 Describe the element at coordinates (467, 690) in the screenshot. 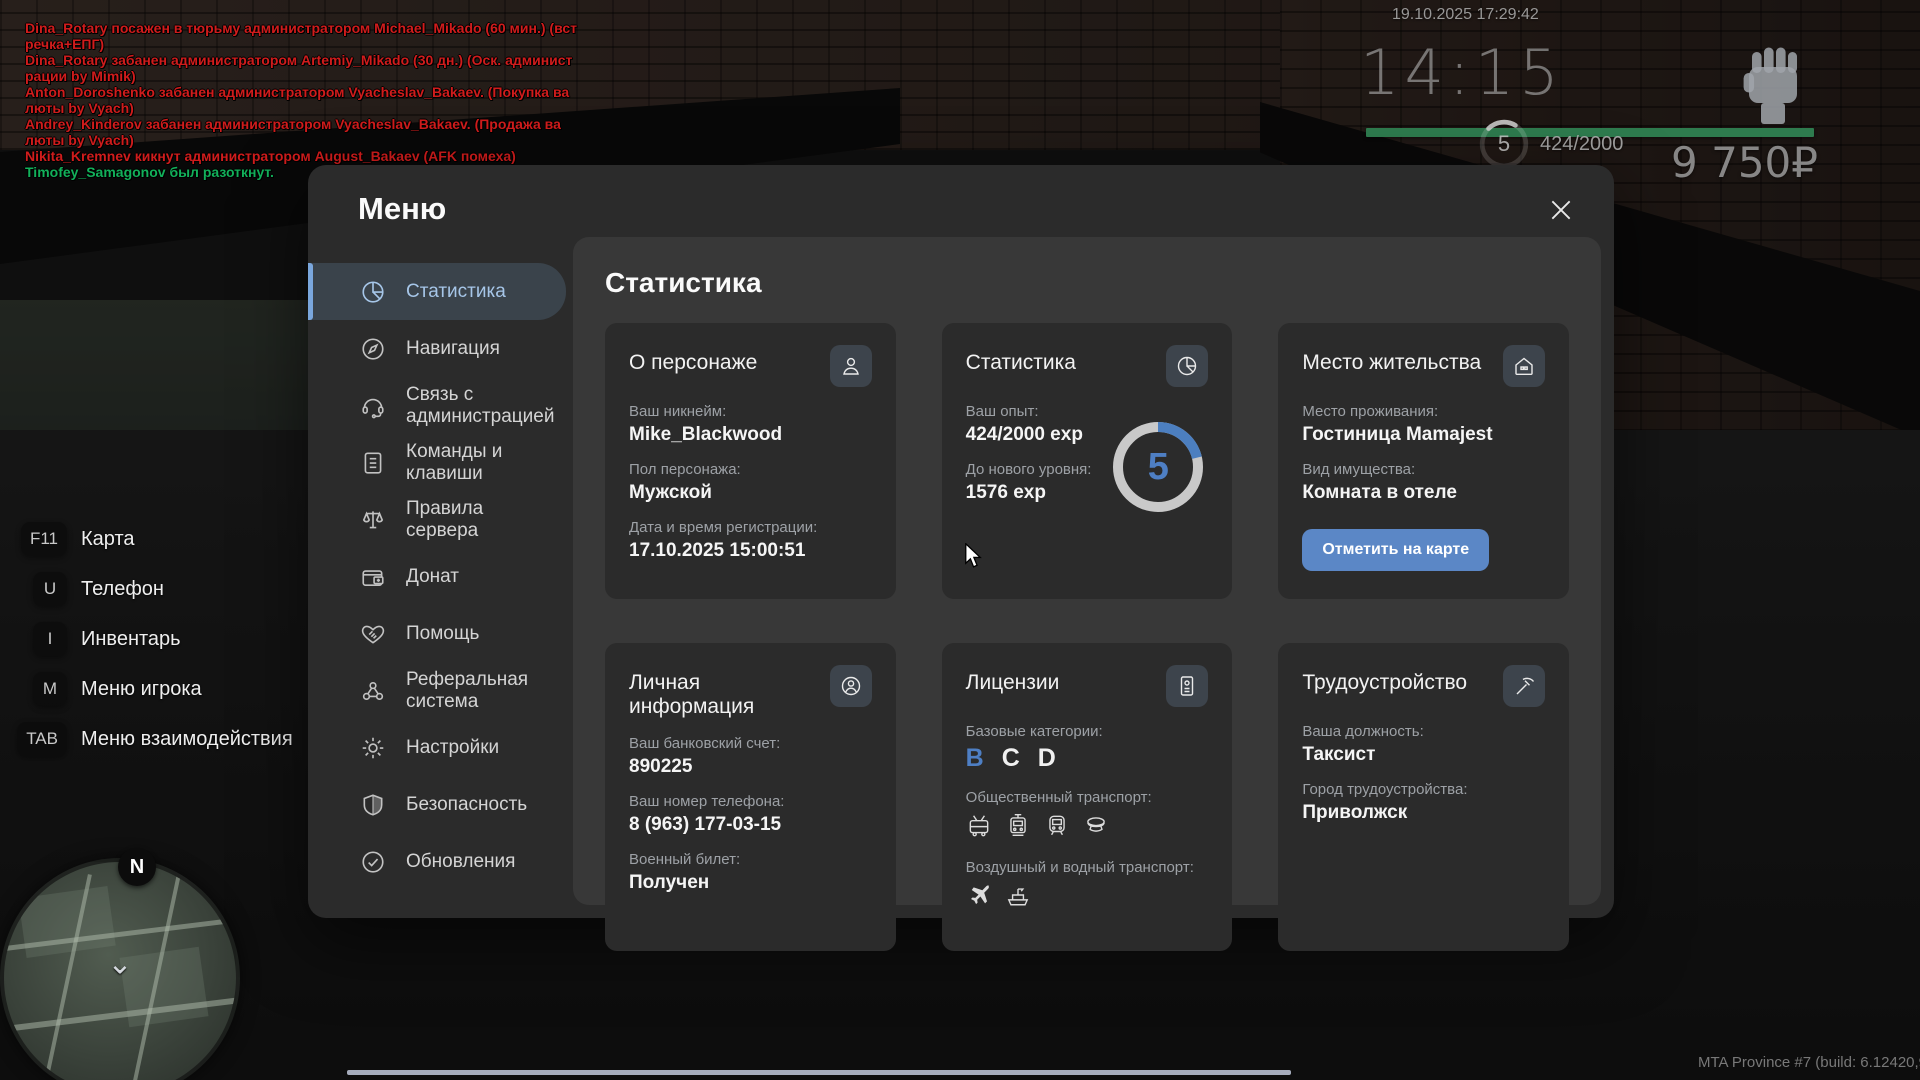

I see `sidebar-item-label: Реферальная система` at that location.